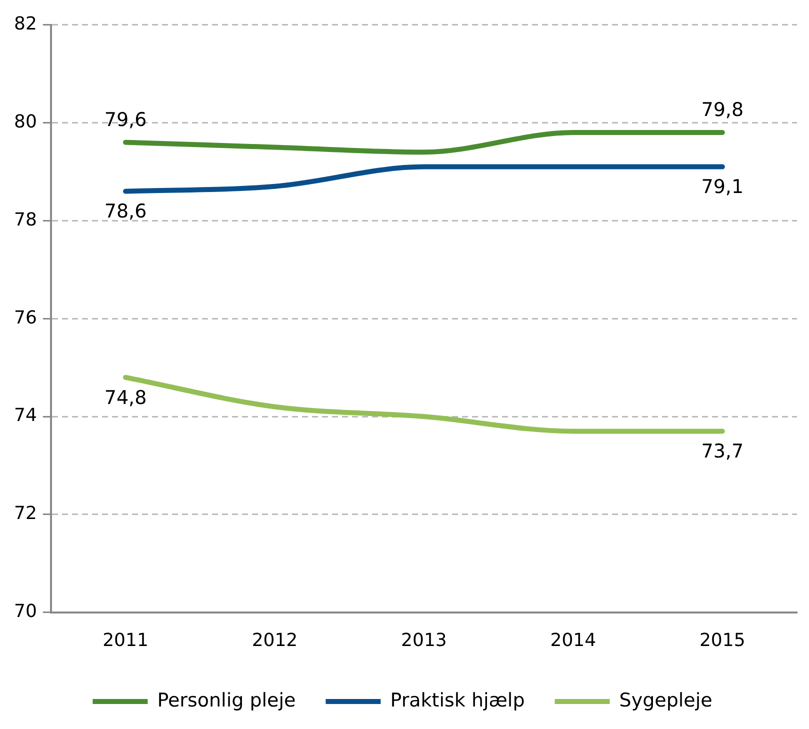  What do you see at coordinates (25, 415) in the screenshot?
I see `y-tick-label: 74` at bounding box center [25, 415].